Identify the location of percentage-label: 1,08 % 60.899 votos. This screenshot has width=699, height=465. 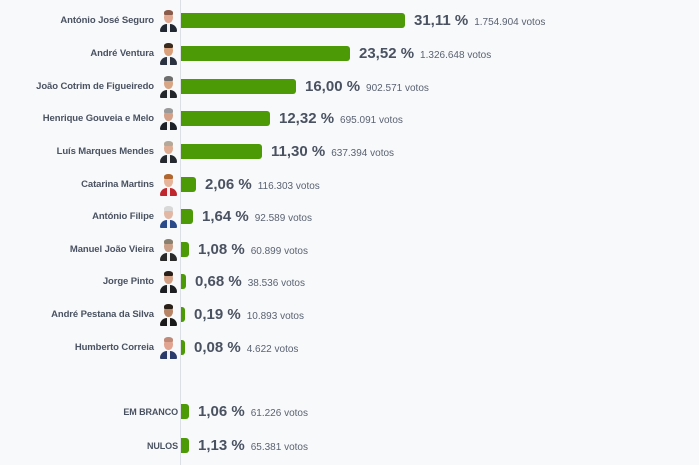
(253, 250).